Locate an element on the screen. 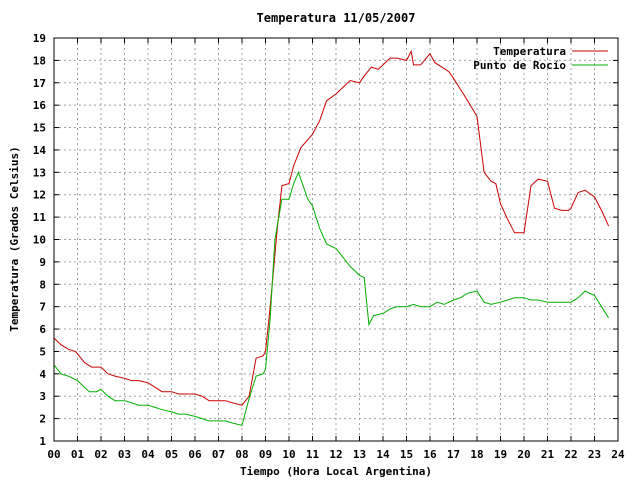 This screenshot has height=480, width=640. x-tick-label: 21 is located at coordinates (548, 454).